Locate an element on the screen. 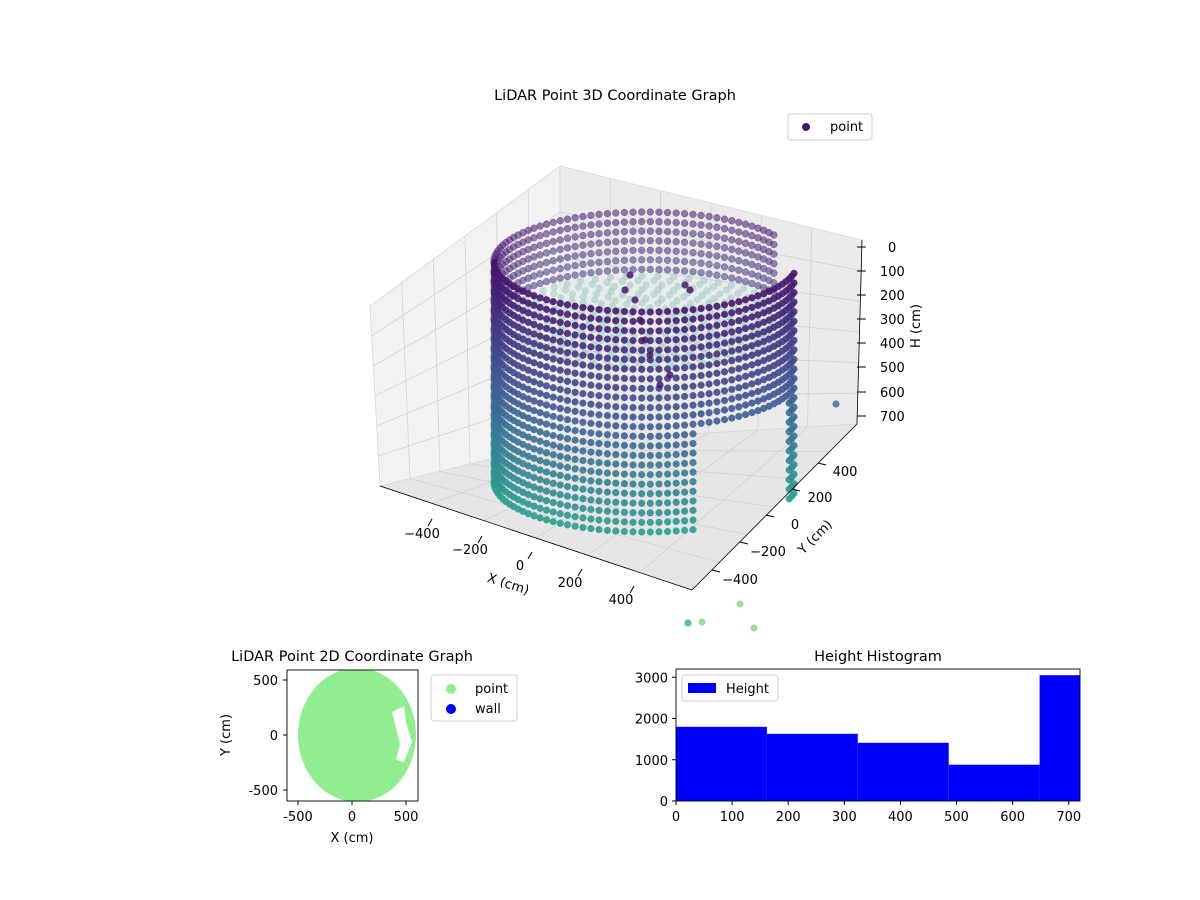 This screenshot has width=1200, height=900. x-tick-label: 300 is located at coordinates (844, 817).